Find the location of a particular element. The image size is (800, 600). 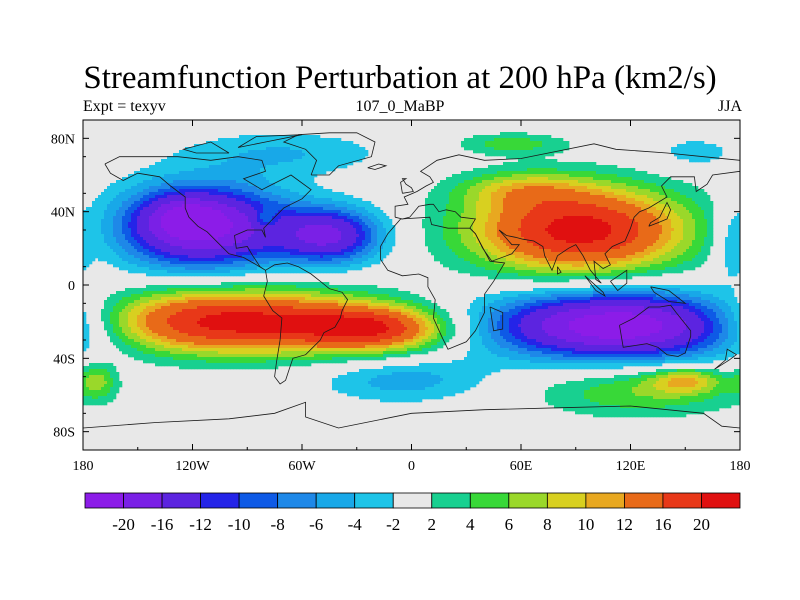

x-tick-label: 60E is located at coordinates (521, 466).